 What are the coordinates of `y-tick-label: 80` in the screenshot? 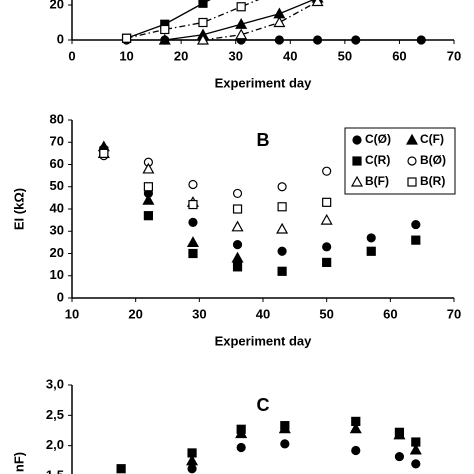 It's located at (57, 118).